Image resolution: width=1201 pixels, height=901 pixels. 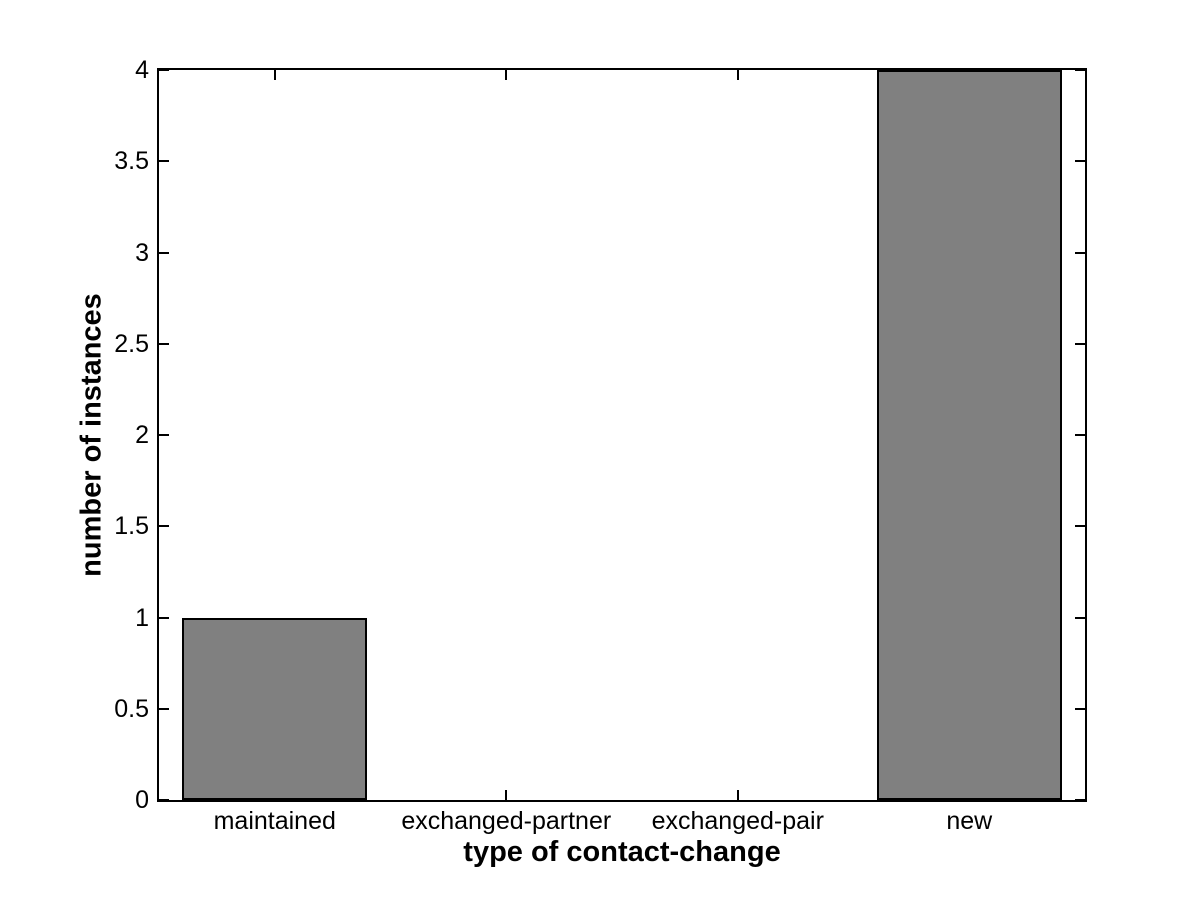 What do you see at coordinates (142, 617) in the screenshot?
I see `y-tick-label: 1` at bounding box center [142, 617].